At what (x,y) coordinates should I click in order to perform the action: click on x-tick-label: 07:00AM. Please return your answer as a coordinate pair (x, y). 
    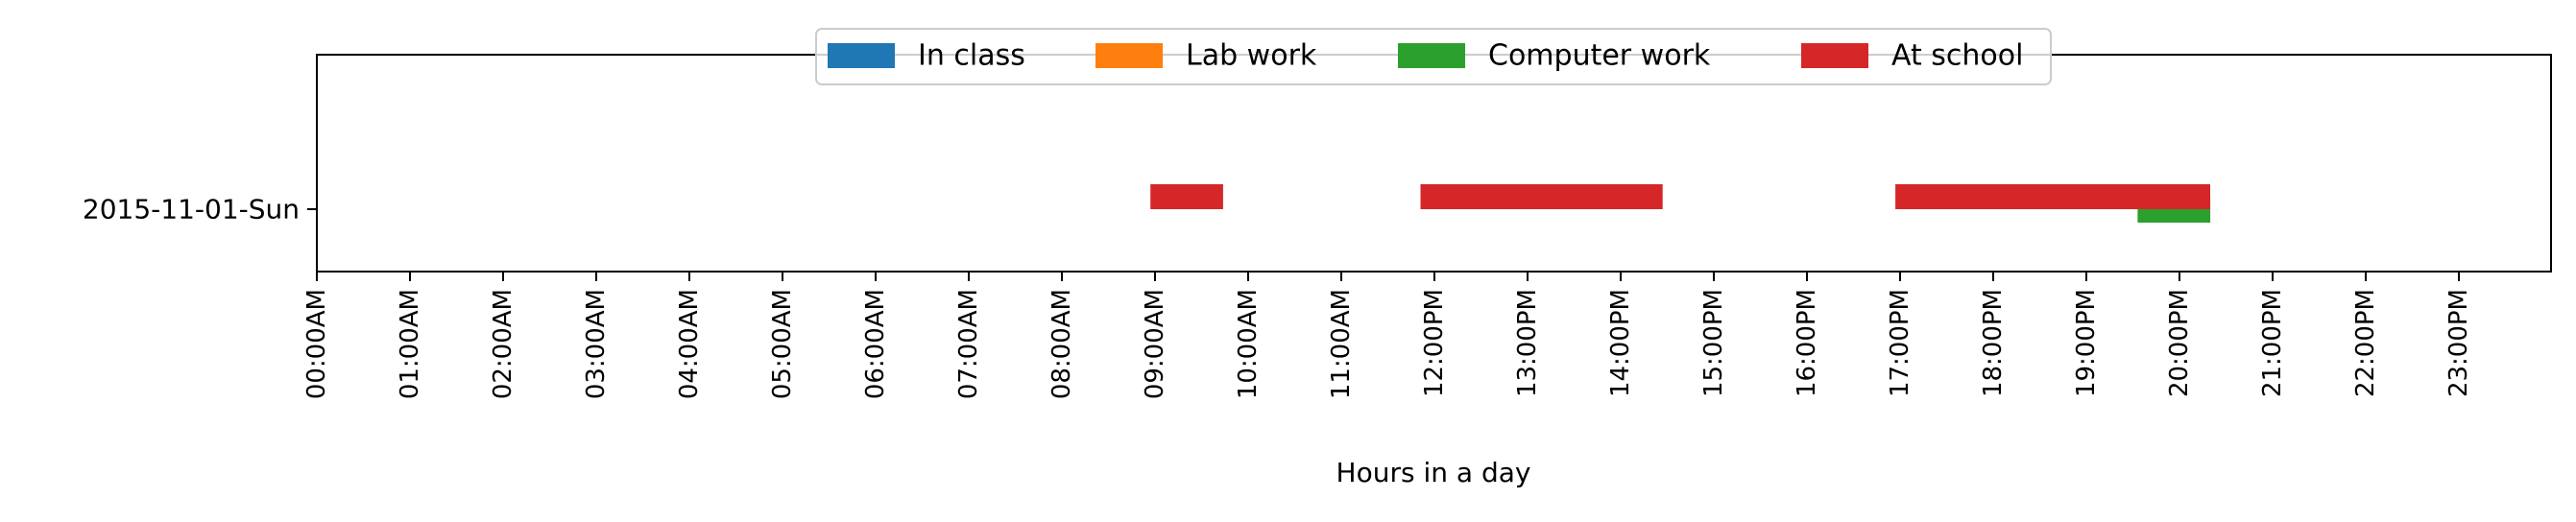
    Looking at the image, I should click on (968, 344).